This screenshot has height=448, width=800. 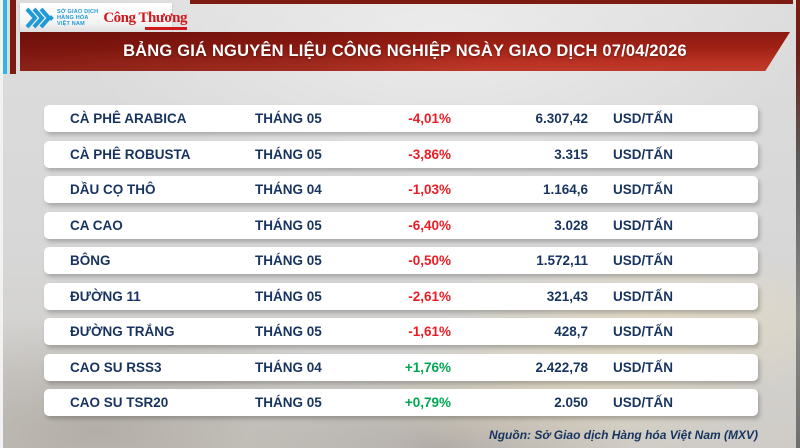 What do you see at coordinates (561, 118) in the screenshot?
I see `price-value: 6.307,42` at bounding box center [561, 118].